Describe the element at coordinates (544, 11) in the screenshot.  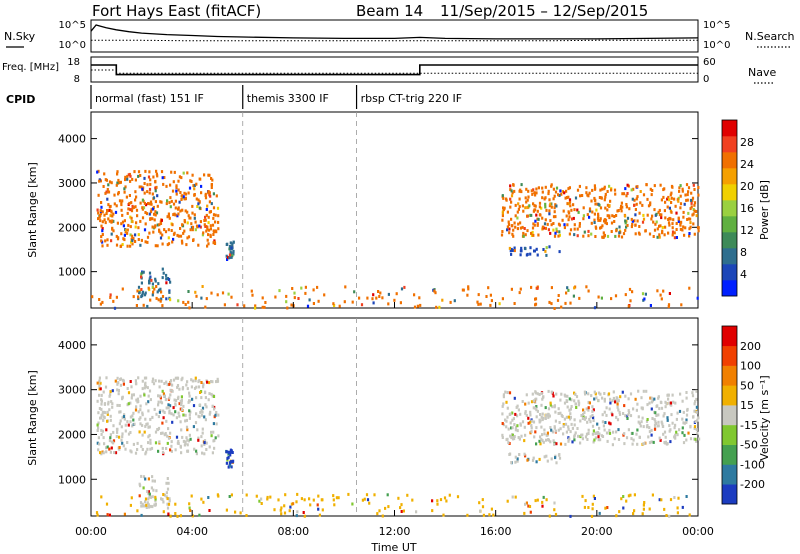
I see `date-range: 11/Sep/2015 – 12/Sep/2015` at that location.